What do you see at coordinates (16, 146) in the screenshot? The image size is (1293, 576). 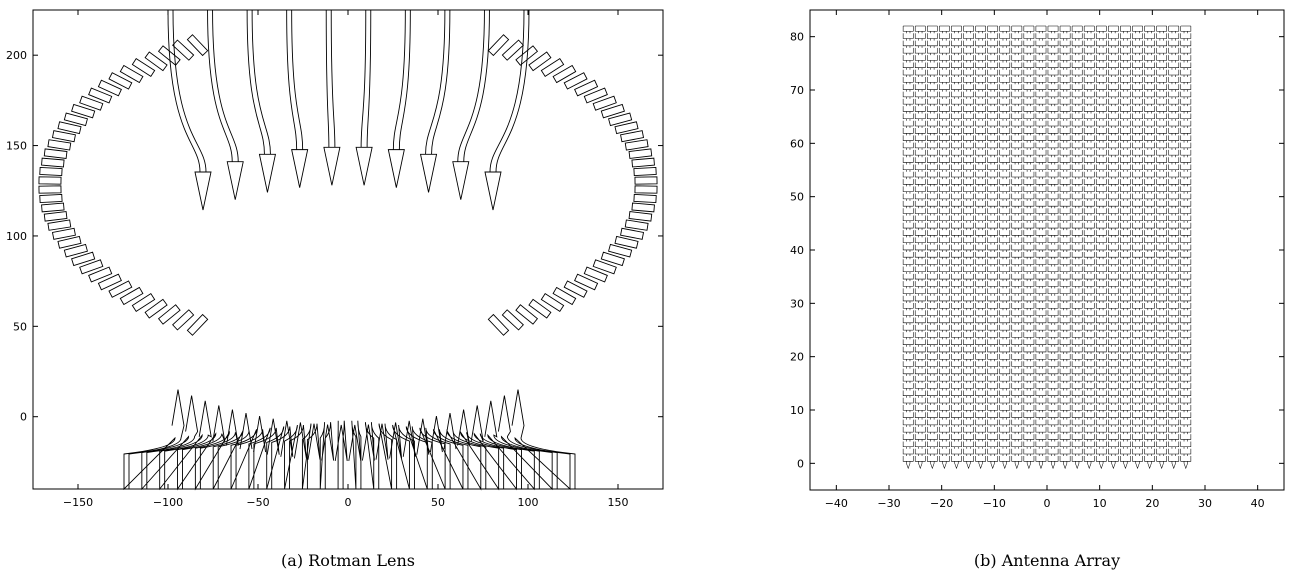 I see `rotman-lens-y-tick-label: 150` at bounding box center [16, 146].